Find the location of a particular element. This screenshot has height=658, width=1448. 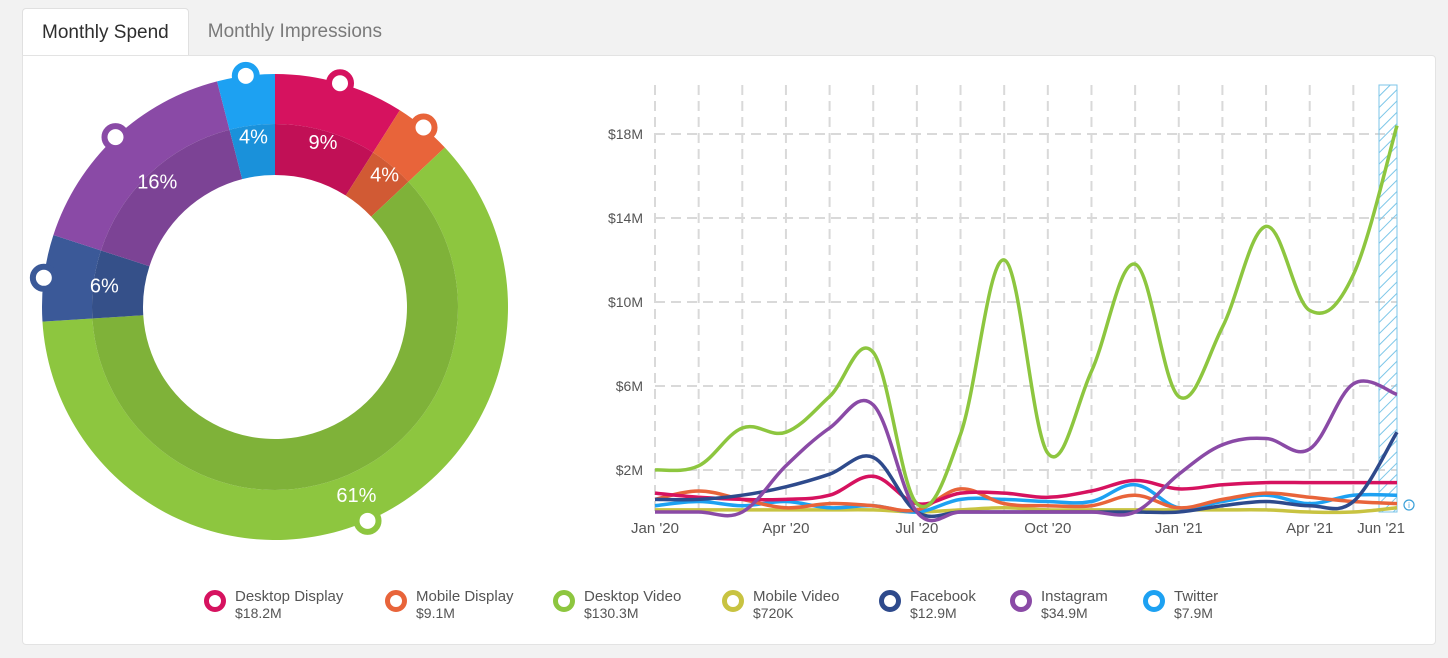

series-line-desktop-display is located at coordinates (1025, 490).